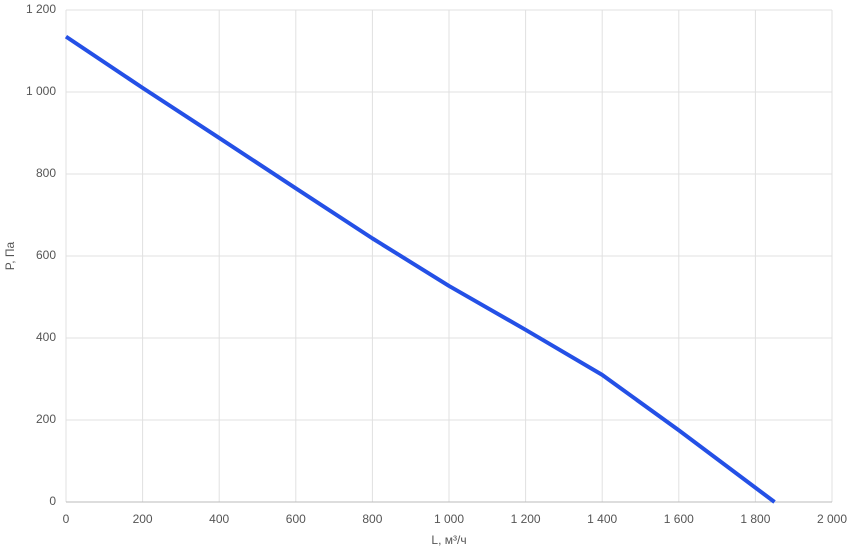  What do you see at coordinates (41, 91) in the screenshot?
I see `y-tick-label: 1 000` at bounding box center [41, 91].